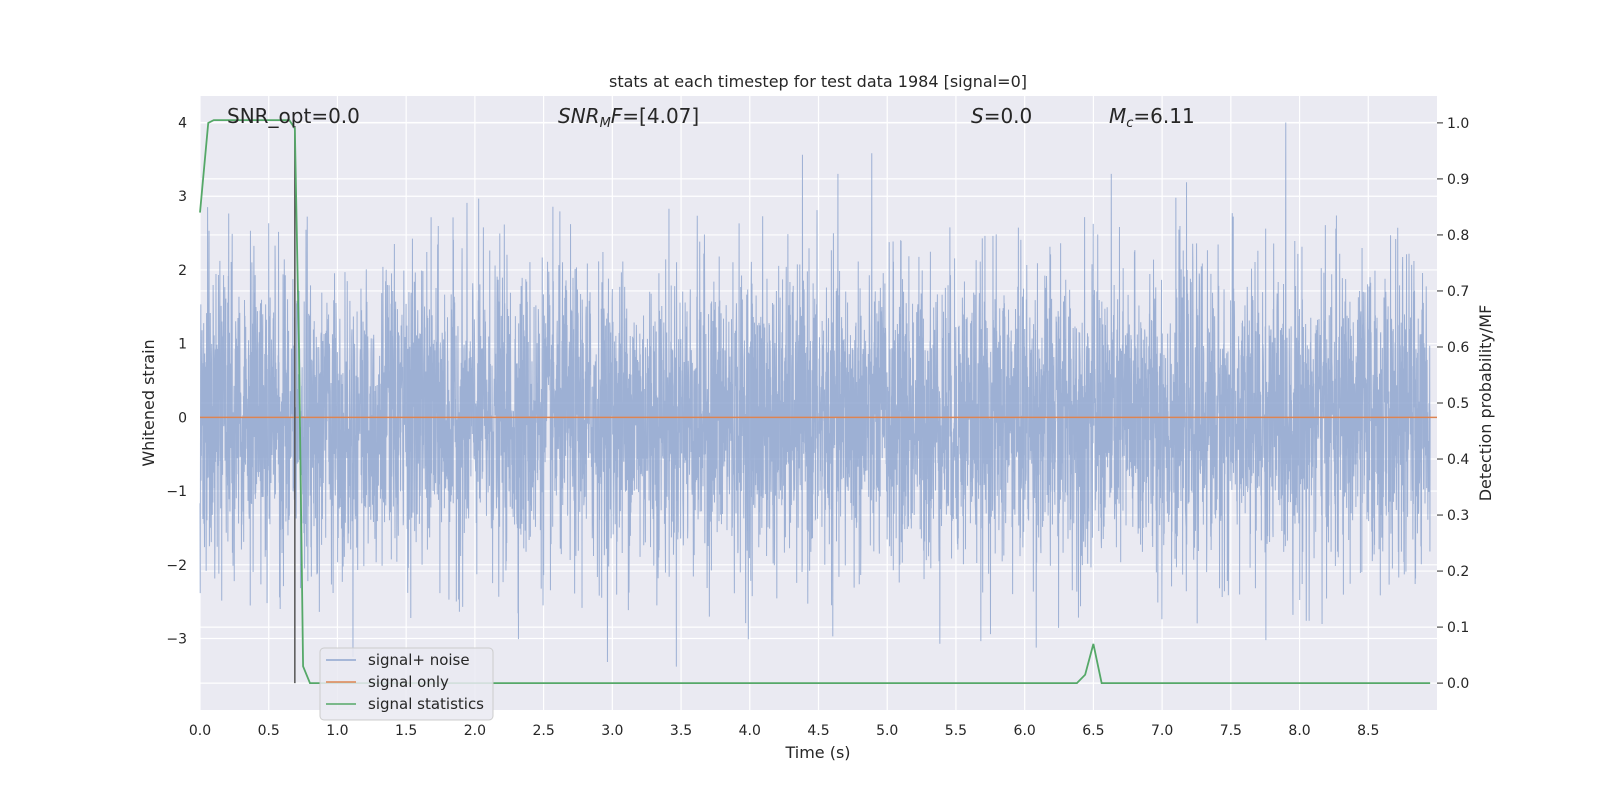  What do you see at coordinates (617, 116) in the screenshot?
I see `snr-mf-tail: F` at bounding box center [617, 116].